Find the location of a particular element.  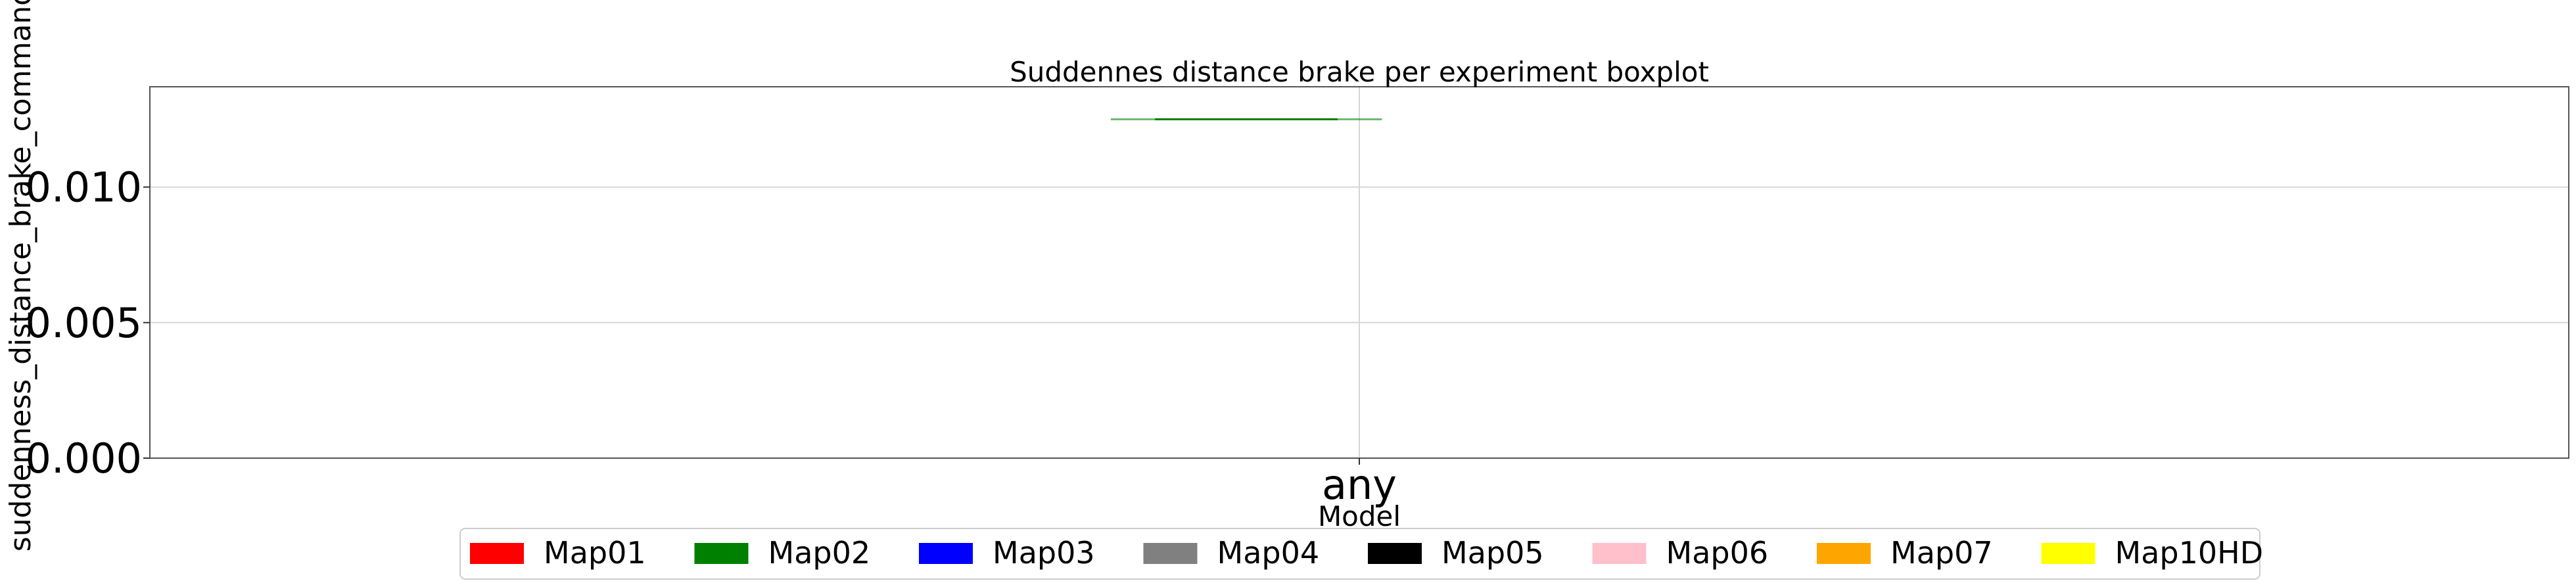

legend-label-Map01: Map01 is located at coordinates (595, 553).